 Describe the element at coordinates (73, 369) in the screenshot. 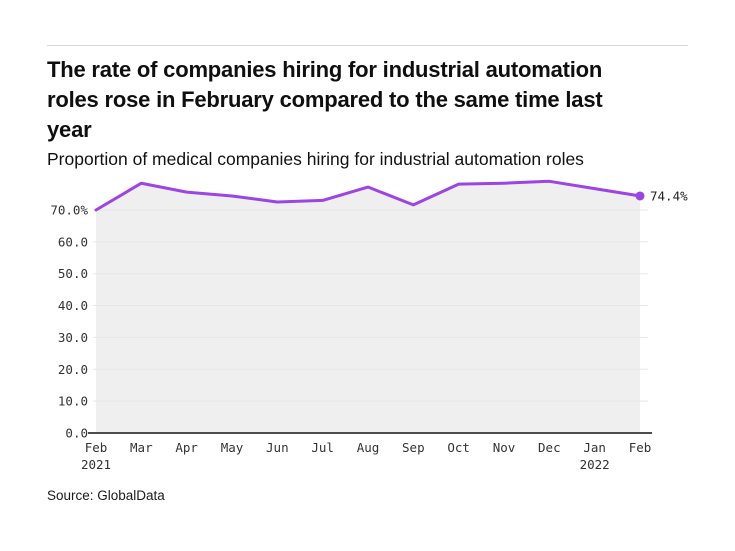

I see `y-tick-label: 20.0` at that location.